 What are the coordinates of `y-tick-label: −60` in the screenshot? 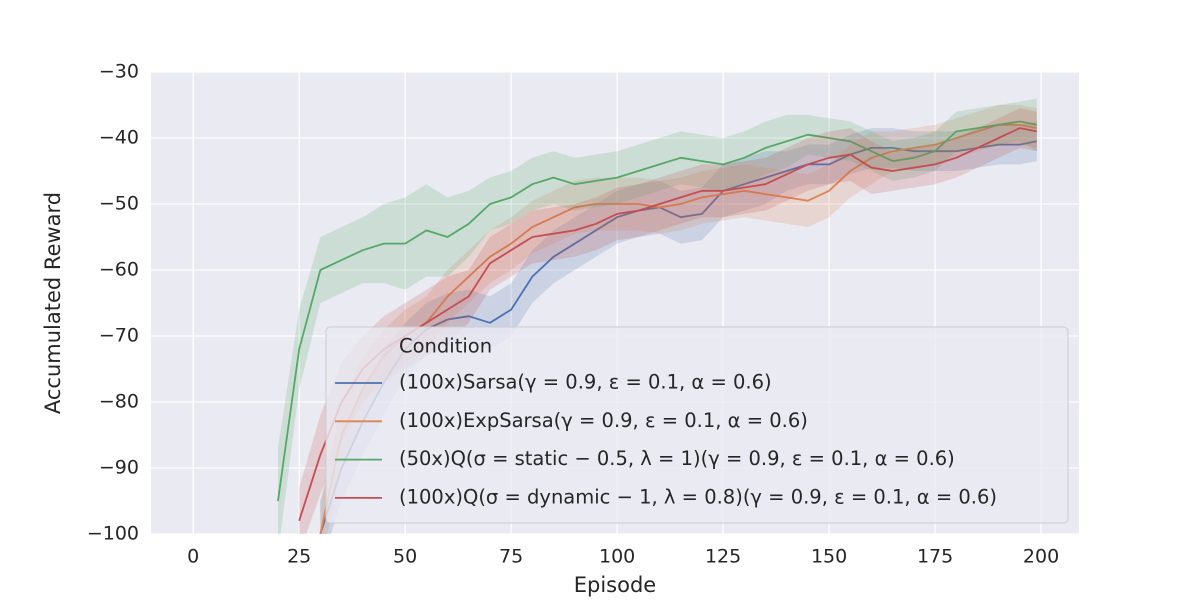 It's located at (119, 270).